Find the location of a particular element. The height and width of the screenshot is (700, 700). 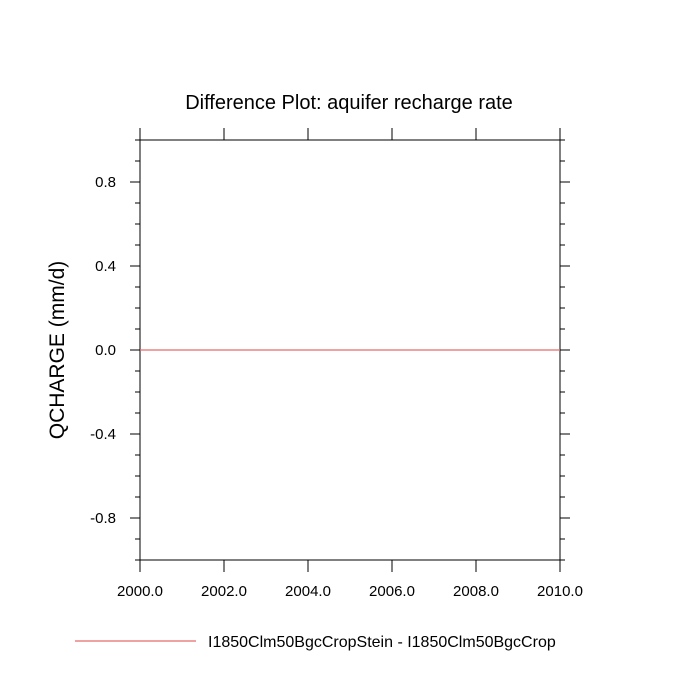

x-tick-label: 2002.0 is located at coordinates (224, 591).